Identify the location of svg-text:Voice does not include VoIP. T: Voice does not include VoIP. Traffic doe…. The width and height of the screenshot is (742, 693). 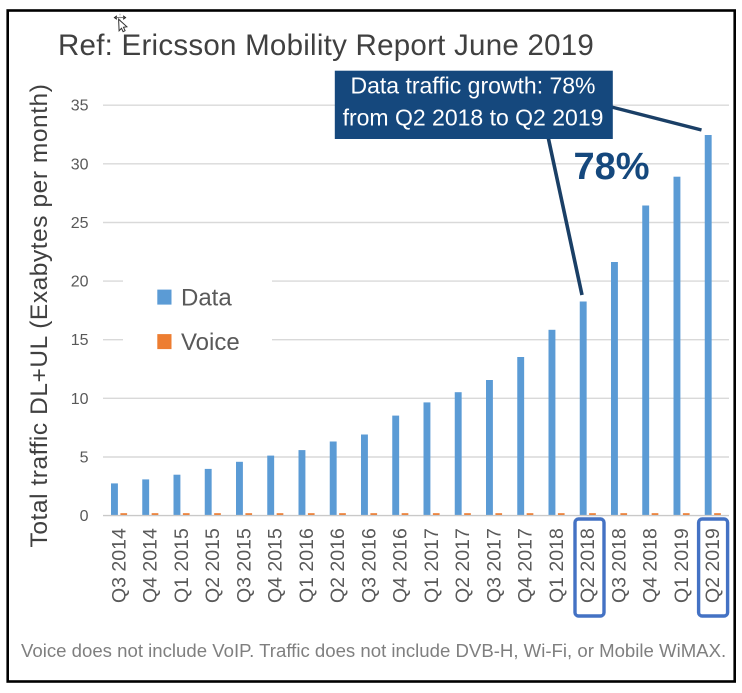
(373, 650).